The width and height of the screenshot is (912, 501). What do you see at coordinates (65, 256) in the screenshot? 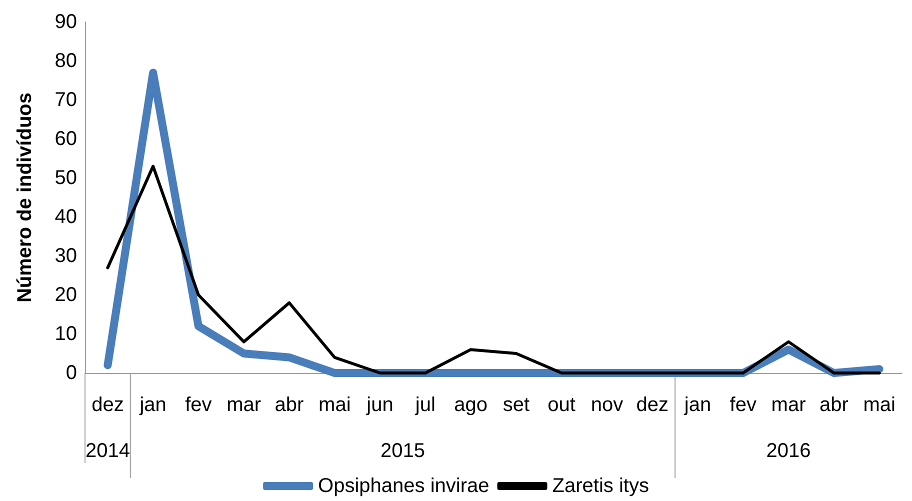
I see `y-tick-label: 30` at bounding box center [65, 256].